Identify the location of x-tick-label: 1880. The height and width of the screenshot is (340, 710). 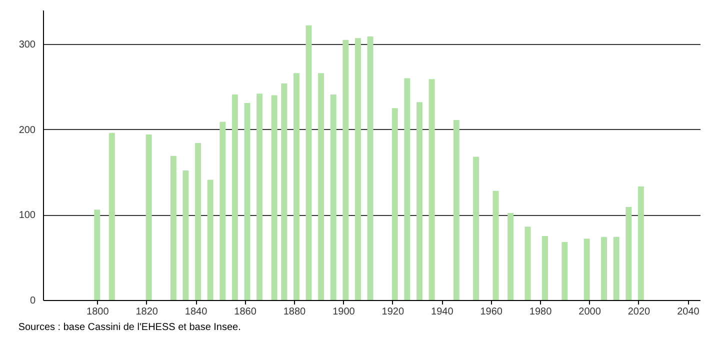
(294, 312).